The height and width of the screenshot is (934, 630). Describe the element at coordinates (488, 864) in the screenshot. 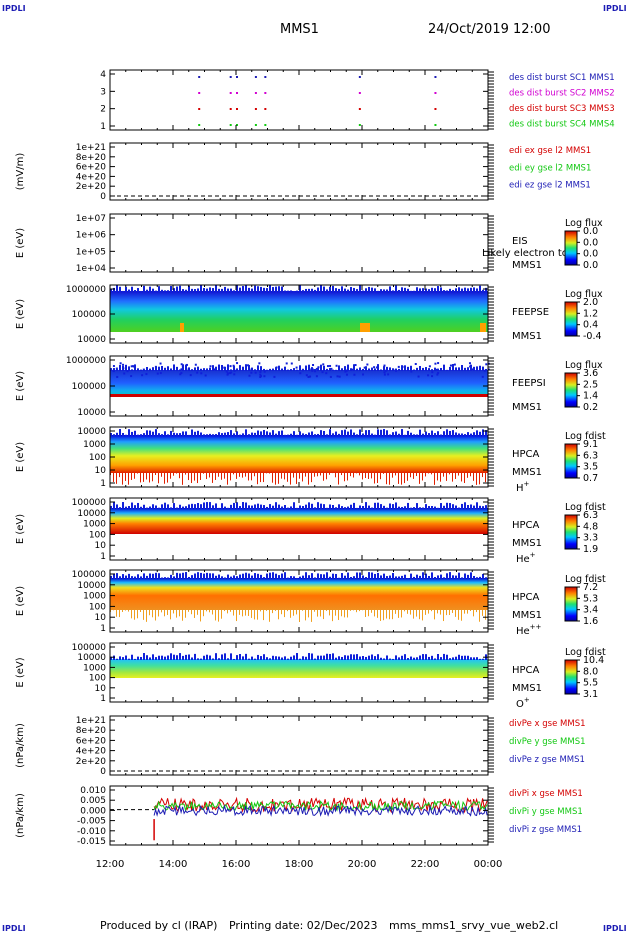

I see `x-tick-label: 00:00` at that location.